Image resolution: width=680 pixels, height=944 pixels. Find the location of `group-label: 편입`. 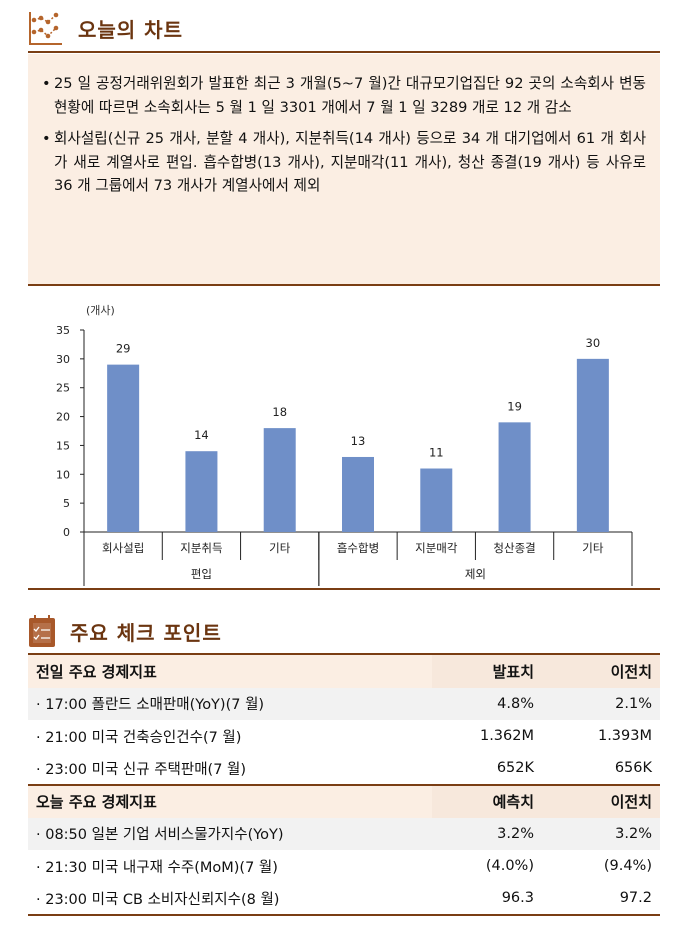

group-label: 편입 is located at coordinates (201, 574).